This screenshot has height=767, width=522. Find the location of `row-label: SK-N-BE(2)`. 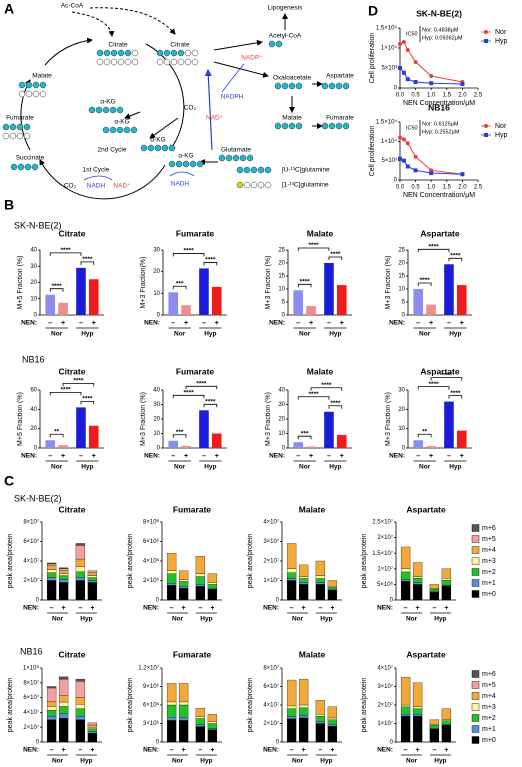

row-label: SK-N-BE(2) is located at coordinates (38, 498).